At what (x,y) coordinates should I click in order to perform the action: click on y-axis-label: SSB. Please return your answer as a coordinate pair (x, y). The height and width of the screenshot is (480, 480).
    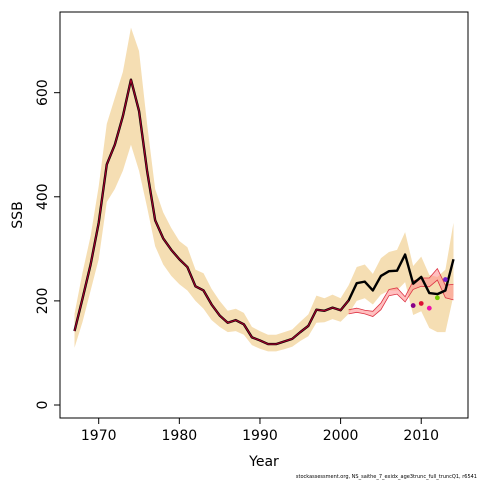
    Looking at the image, I should click on (18, 214).